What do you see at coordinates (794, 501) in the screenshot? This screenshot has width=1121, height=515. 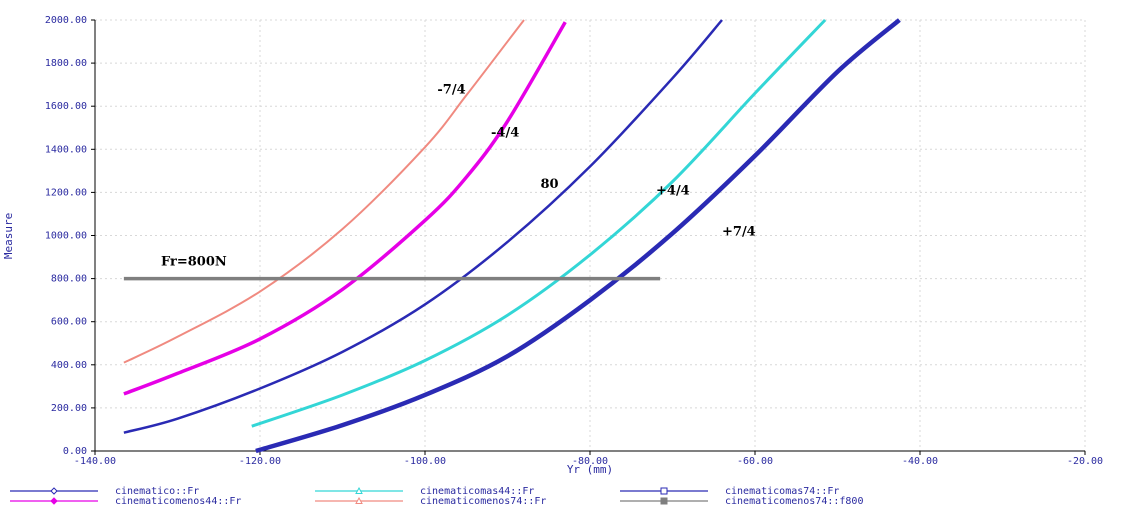 I see `legend-item: cinematicomenos74::f800` at bounding box center [794, 501].